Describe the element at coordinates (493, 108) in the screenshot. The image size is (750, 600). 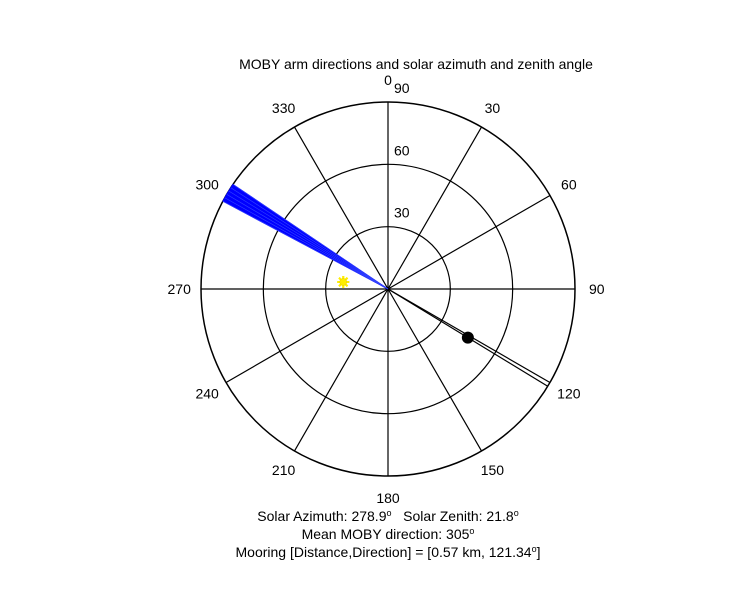
I see `angle-tick-label: 30` at that location.